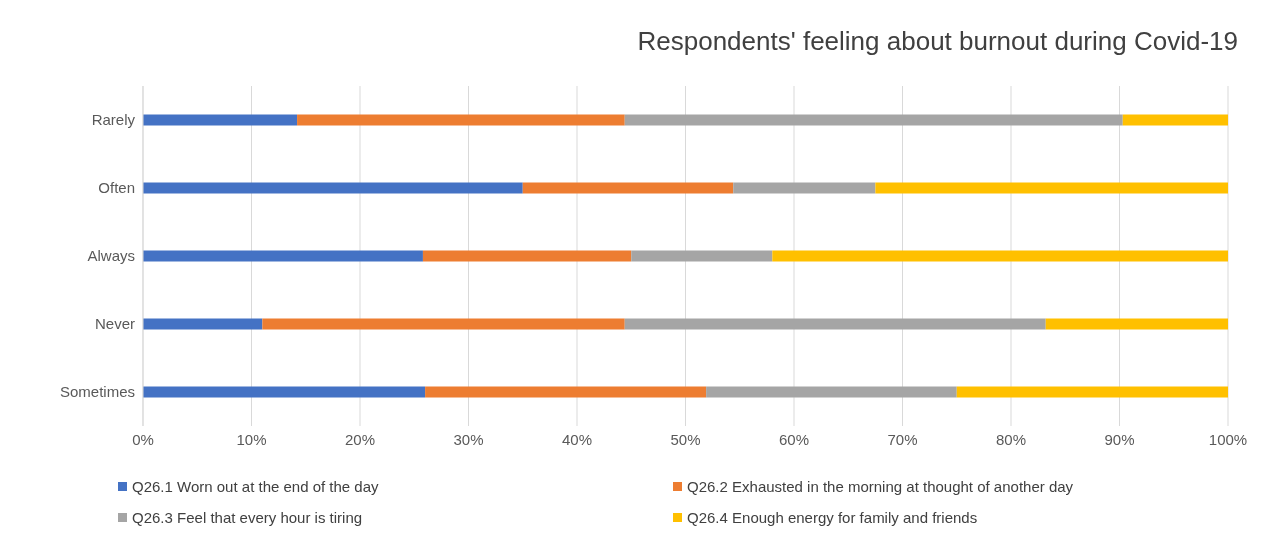 Image resolution: width=1271 pixels, height=537 pixels. Describe the element at coordinates (685, 439) in the screenshot. I see `x-tick-label: 50%` at that location.